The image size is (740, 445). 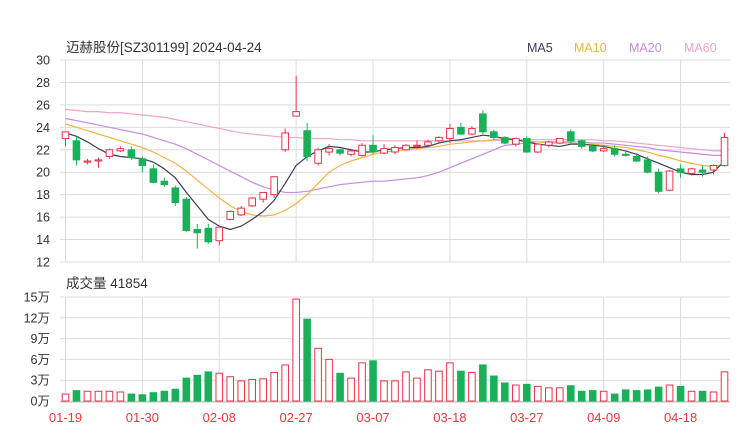 I want to click on price-tick-label: 18, so click(x=43, y=195).